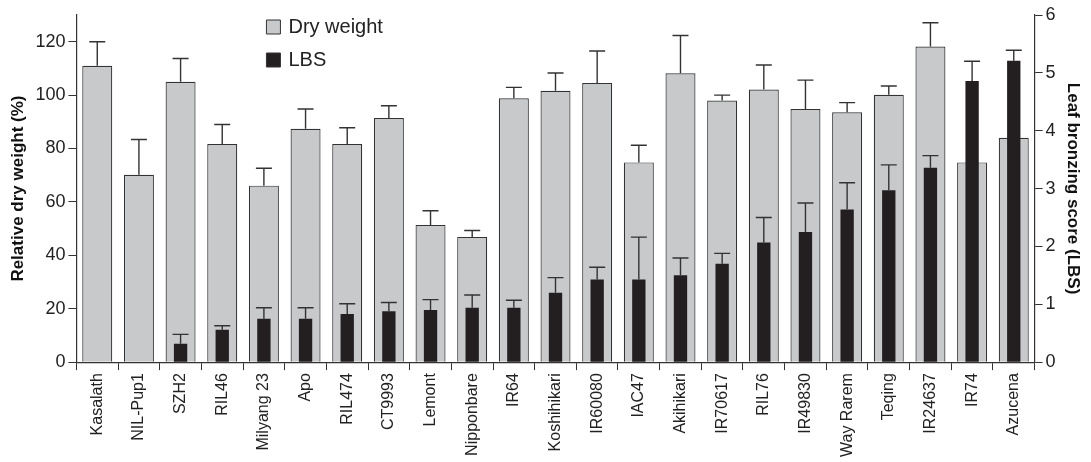 The height and width of the screenshot is (462, 1091). Describe the element at coordinates (763, 394) in the screenshot. I see `x-tick-label: RIL76` at that location.